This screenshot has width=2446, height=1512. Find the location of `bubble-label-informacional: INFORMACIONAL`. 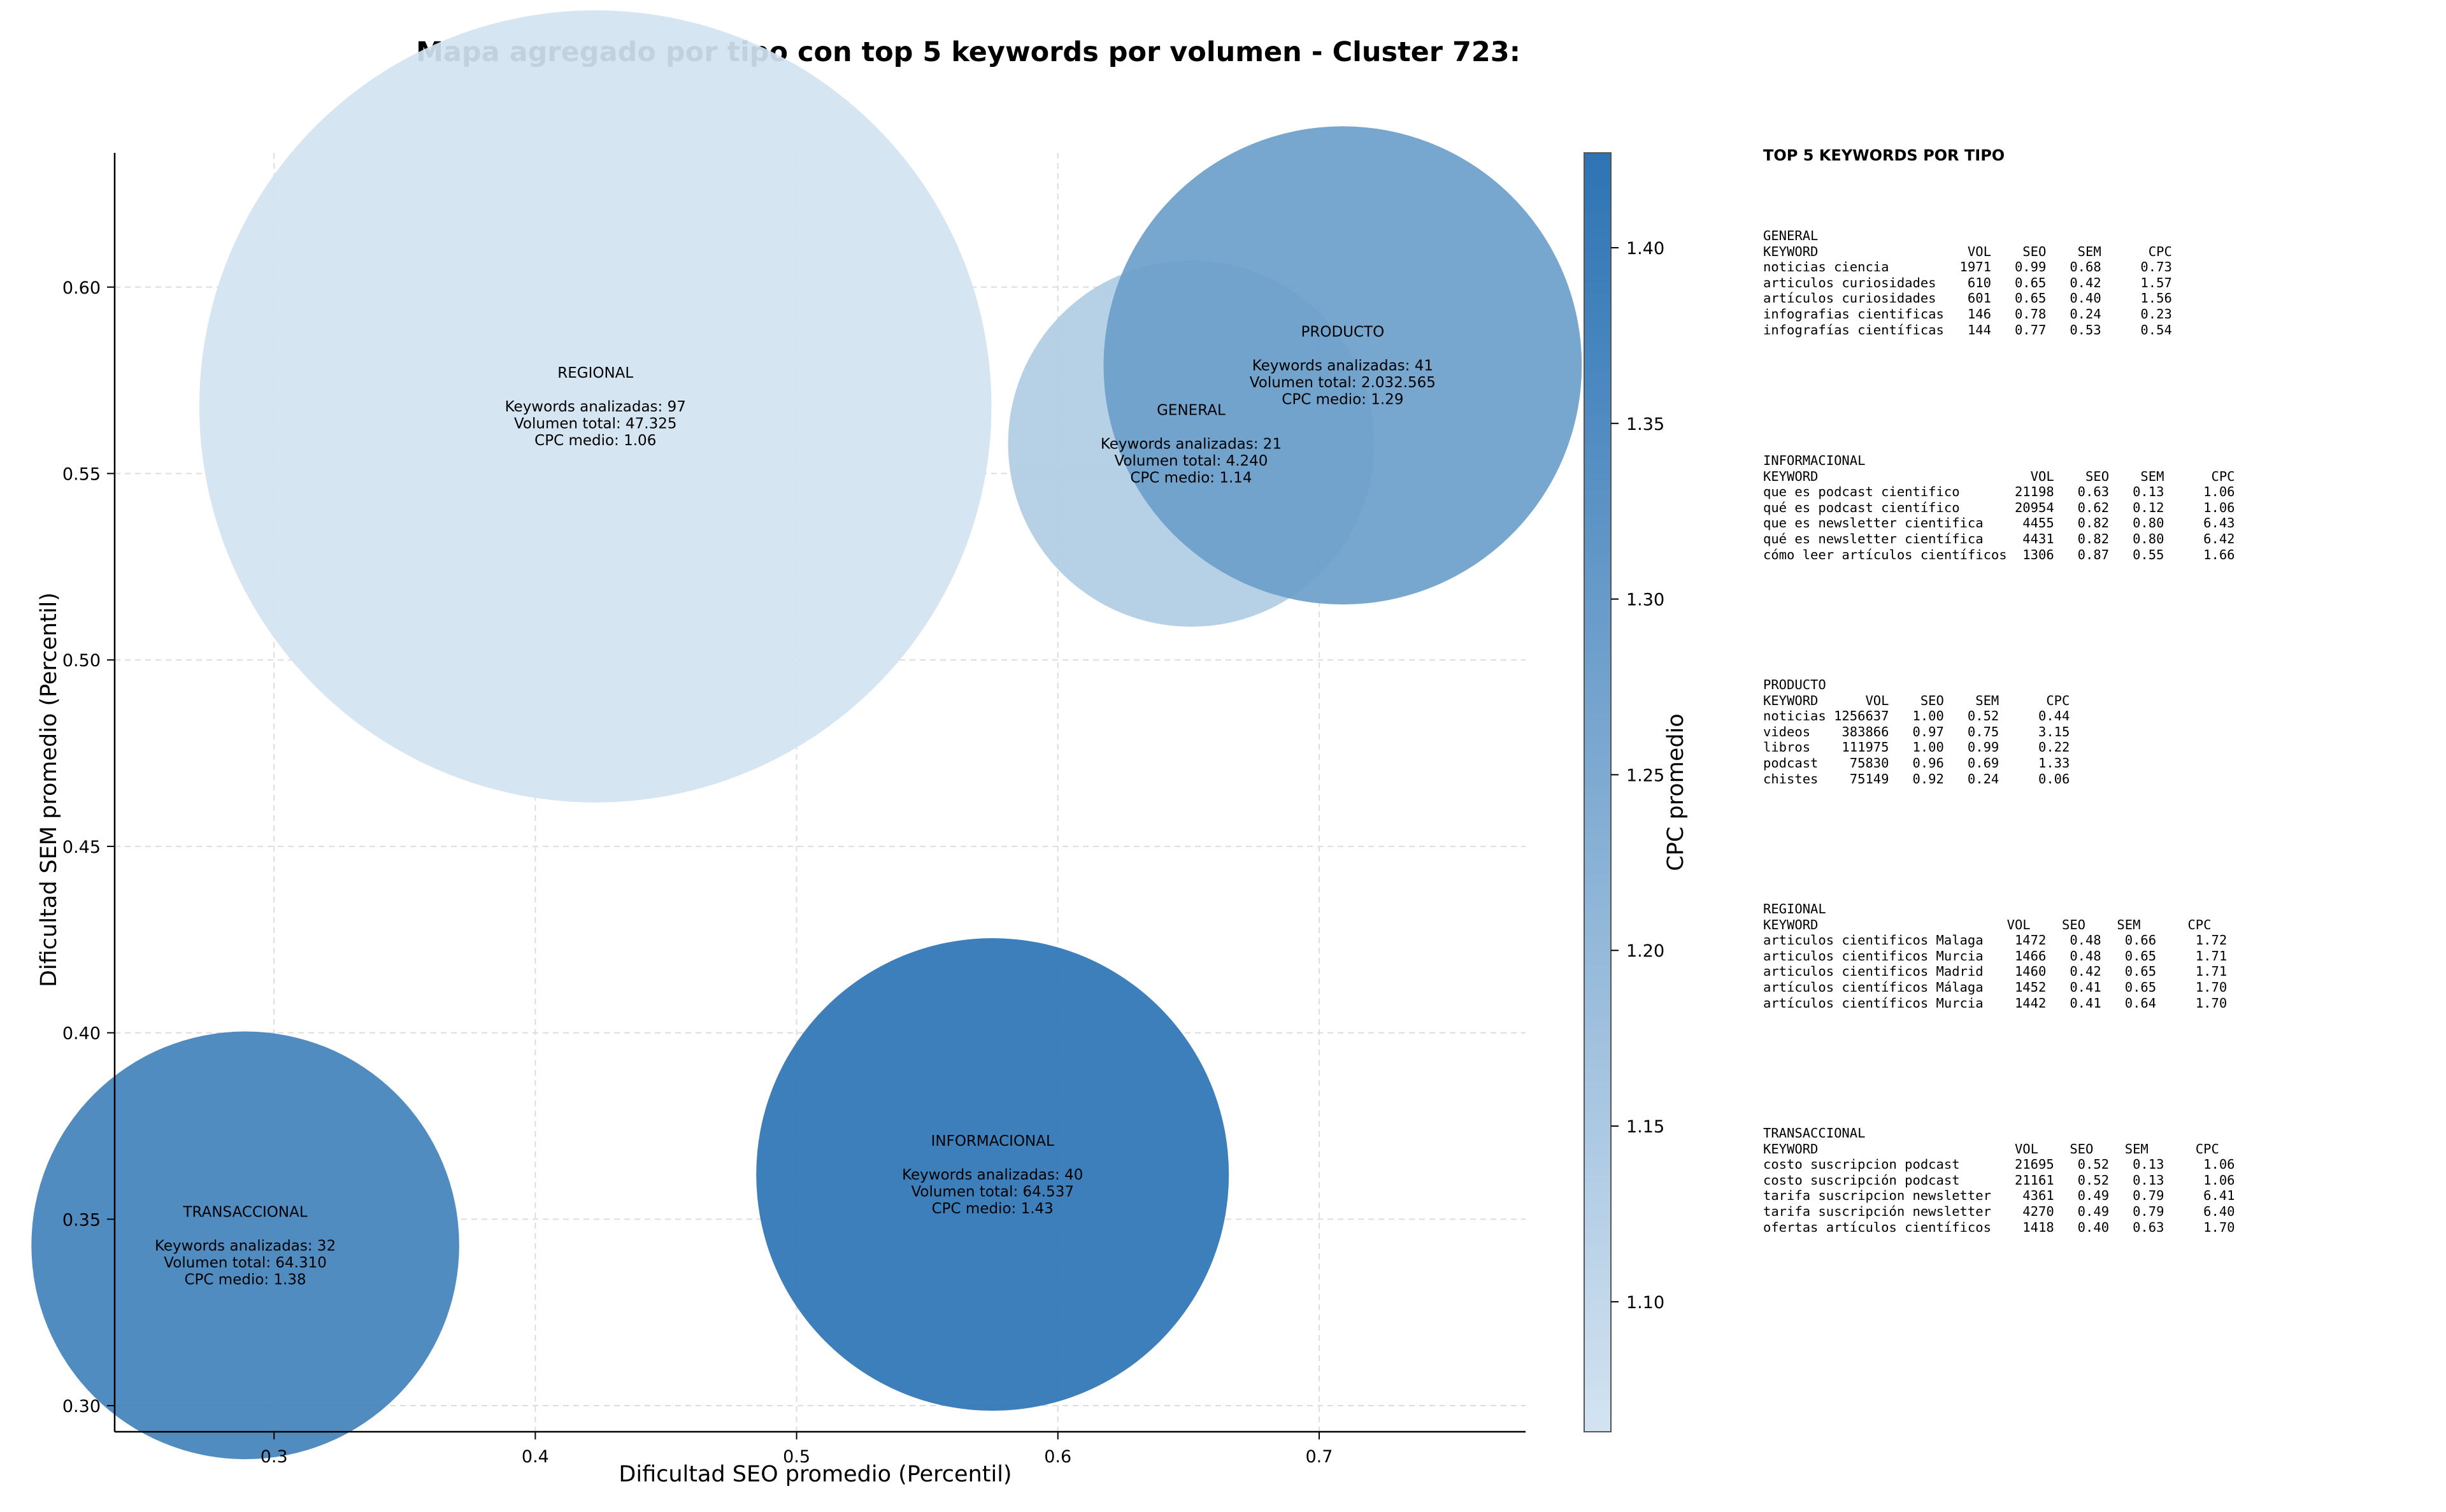

bubble-label-informacional: INFORMACIONAL is located at coordinates (993, 1141).